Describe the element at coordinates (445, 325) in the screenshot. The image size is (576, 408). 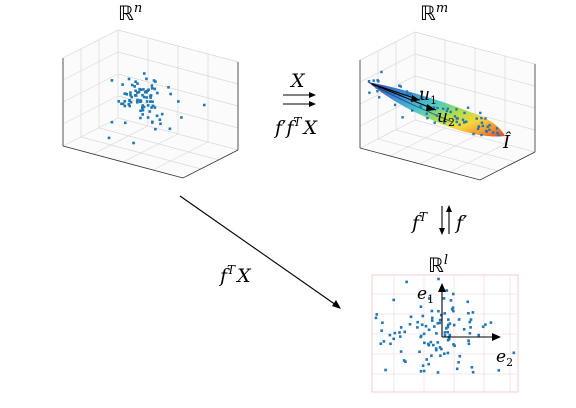
I see `plane-rl-points` at that location.